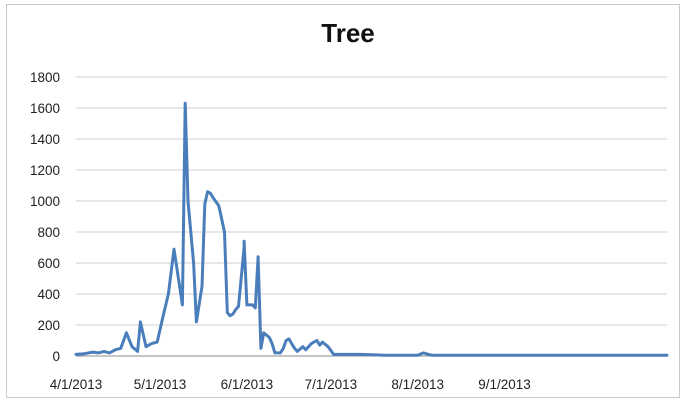 Image resolution: width=688 pixels, height=405 pixels. What do you see at coordinates (417, 384) in the screenshot?
I see `x-tick-label: 8/1/2013` at bounding box center [417, 384].